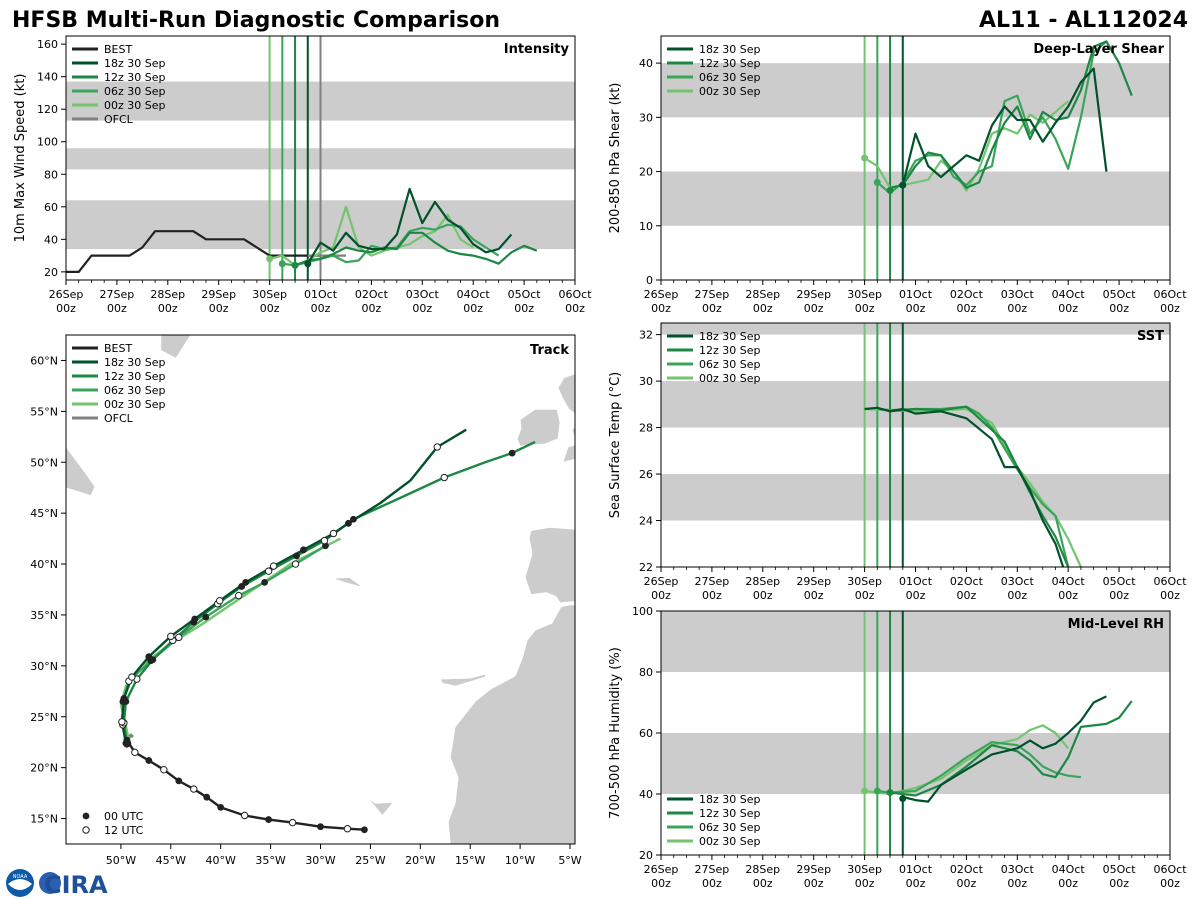 This screenshot has height=900, width=1200. What do you see at coordinates (135, 63) in the screenshot?
I see `intensity-legend-label-r18: 18z 30 Sep` at bounding box center [135, 63].